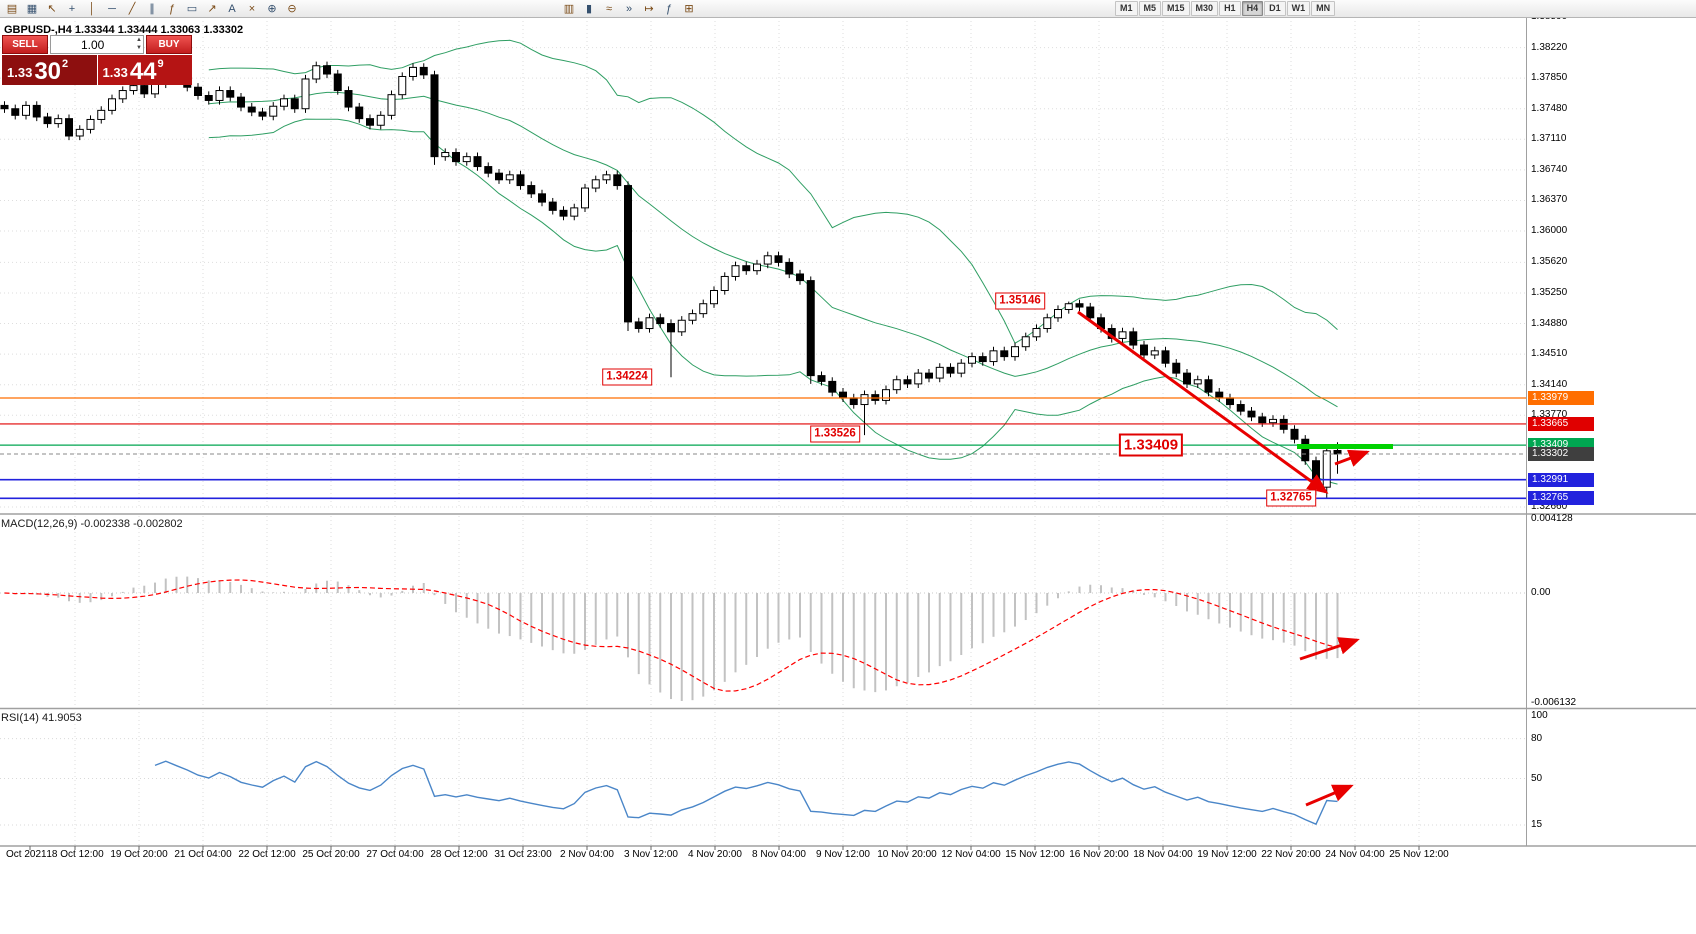 The width and height of the screenshot is (1696, 934). I want to click on rsi-bounce-arrow, so click(1329, 795).